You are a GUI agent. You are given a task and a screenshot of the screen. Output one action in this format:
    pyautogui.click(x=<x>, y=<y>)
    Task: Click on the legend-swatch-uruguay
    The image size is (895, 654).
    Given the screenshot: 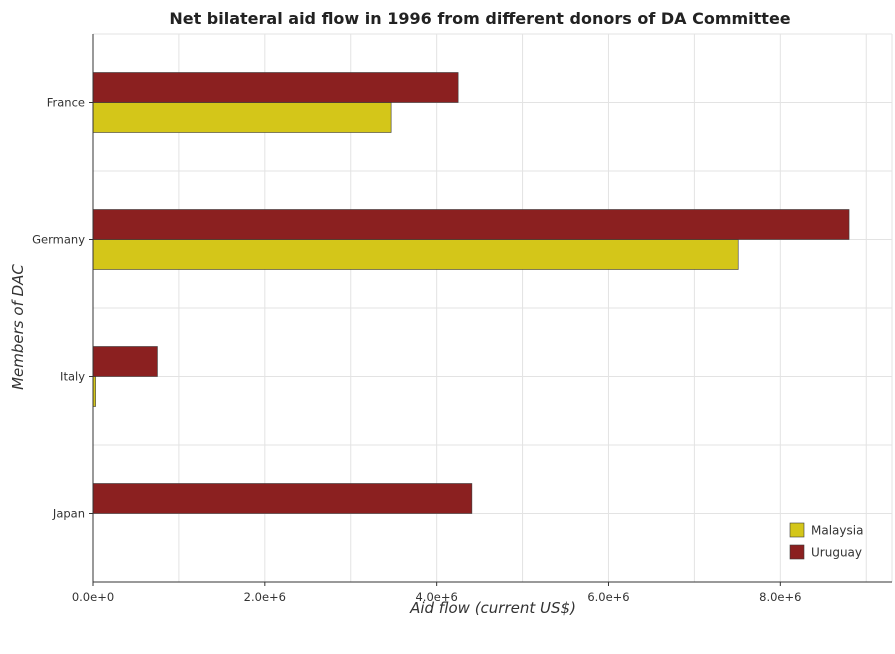 What is the action you would take?
    pyautogui.click(x=797, y=552)
    